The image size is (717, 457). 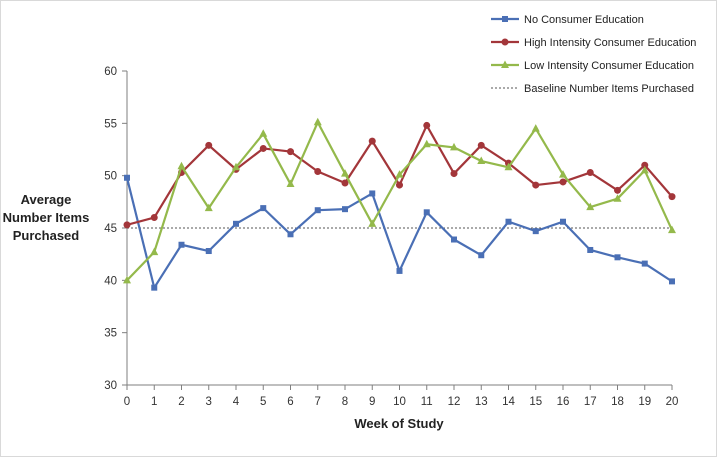 What do you see at coordinates (46, 217) in the screenshot?
I see `y-axis-label-line-2: Number Items` at bounding box center [46, 217].